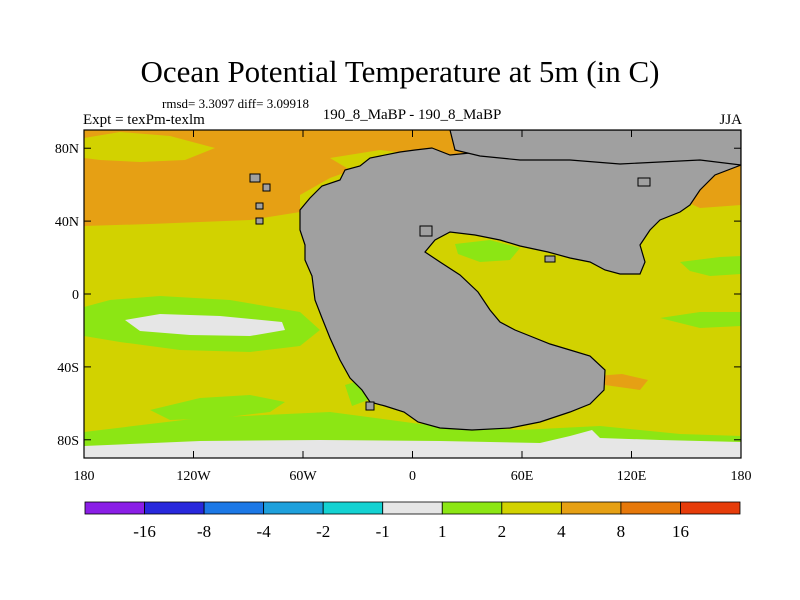  I want to click on colorbar-label: -1, so click(383, 531).